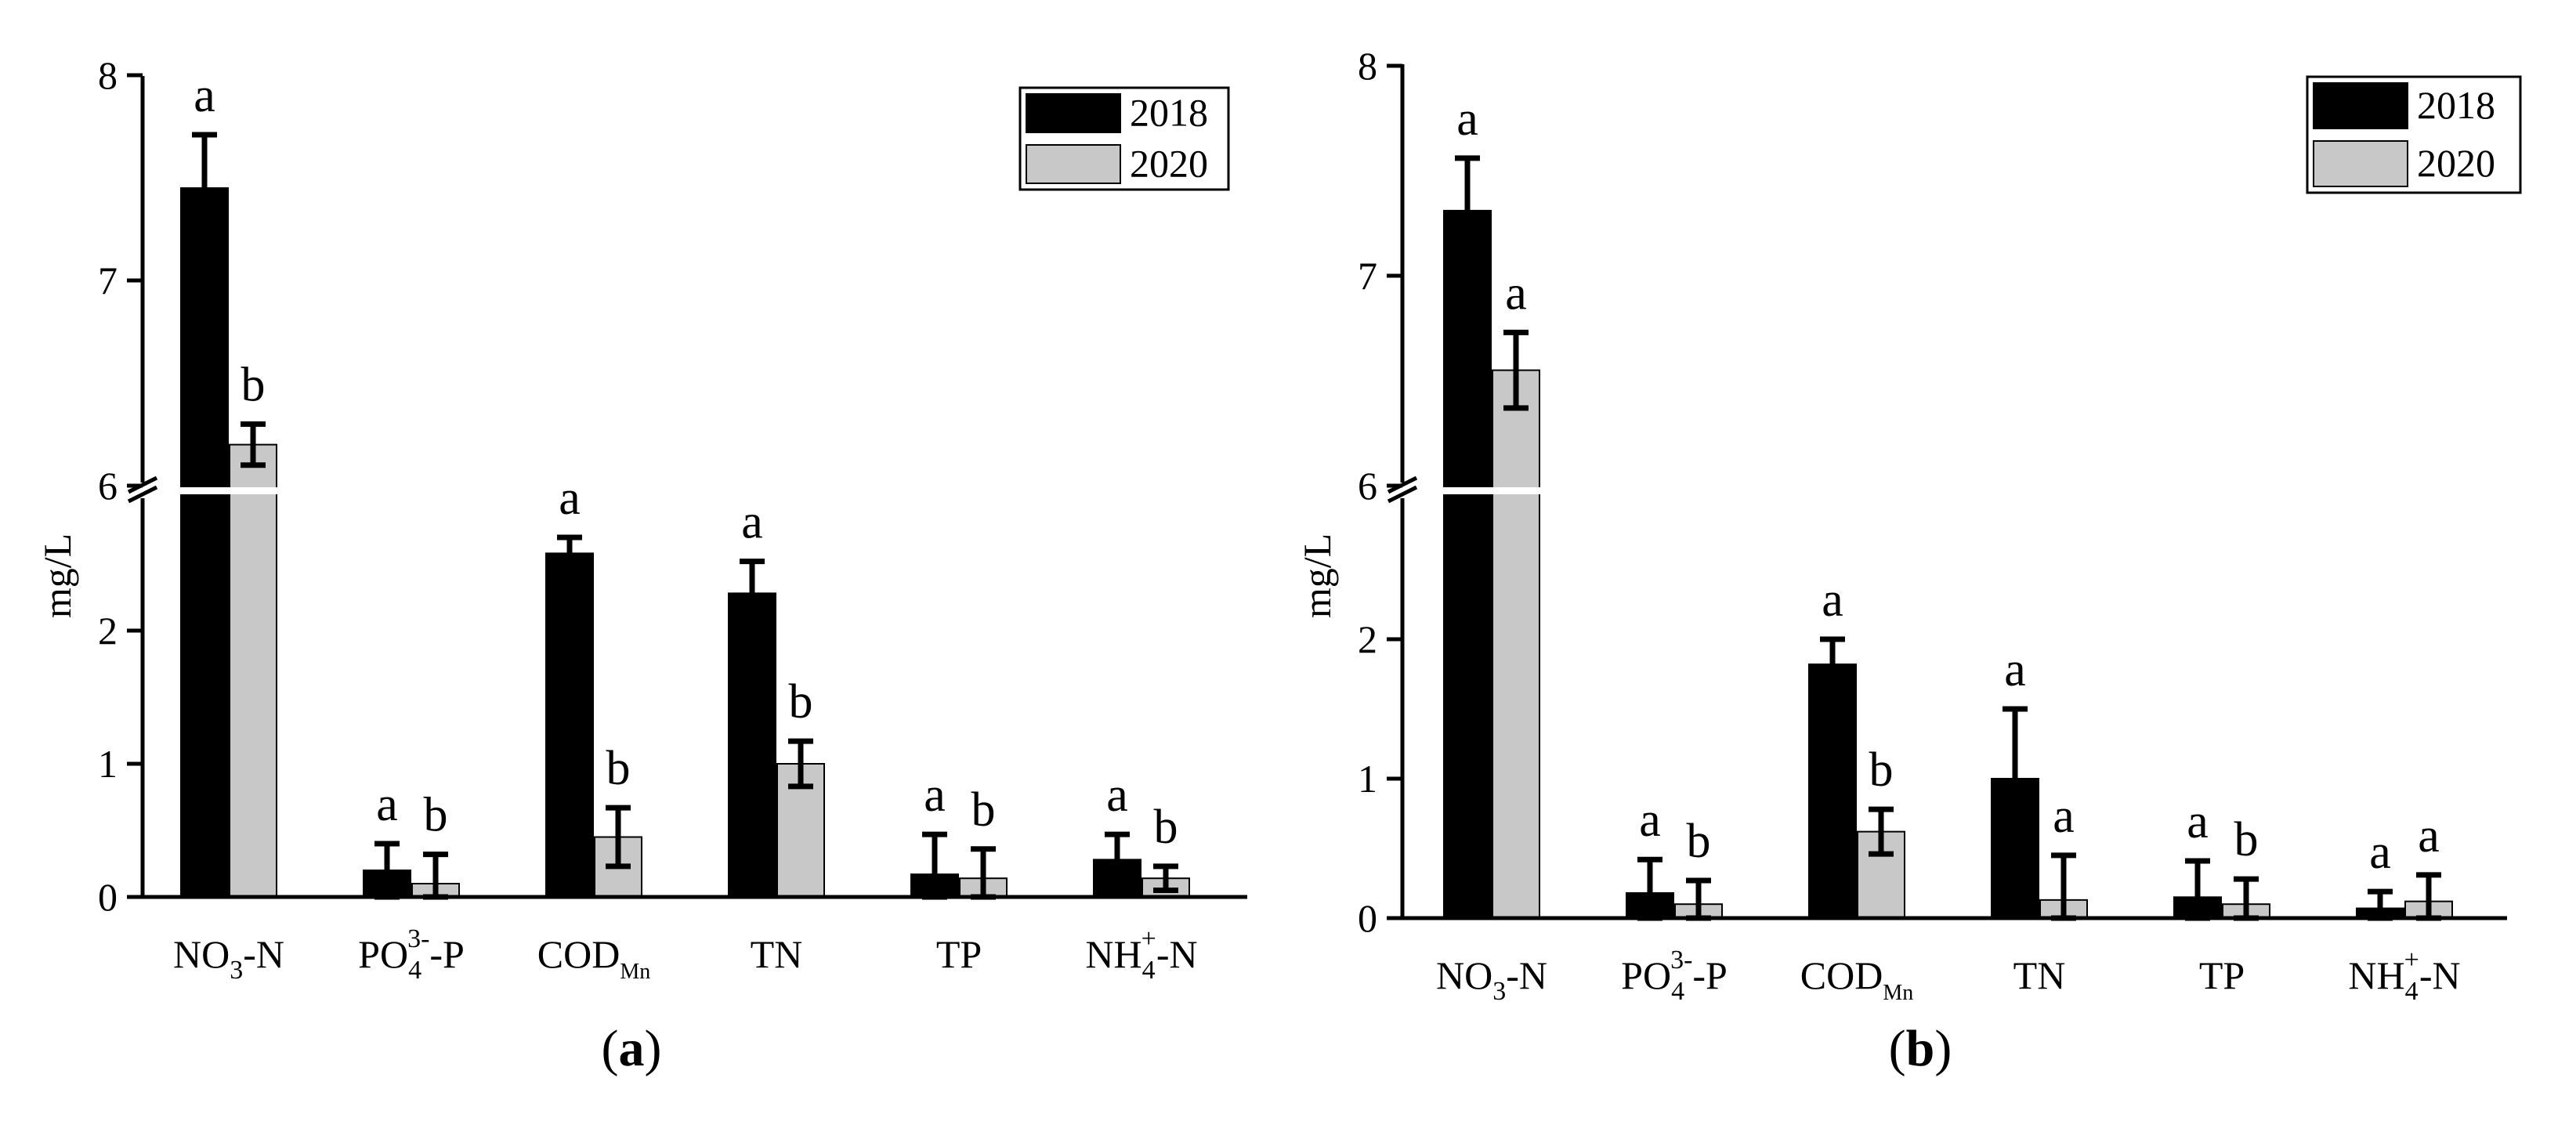 The width and height of the screenshot is (2576, 1121). I want to click on panel-label: (a), so click(632, 1048).